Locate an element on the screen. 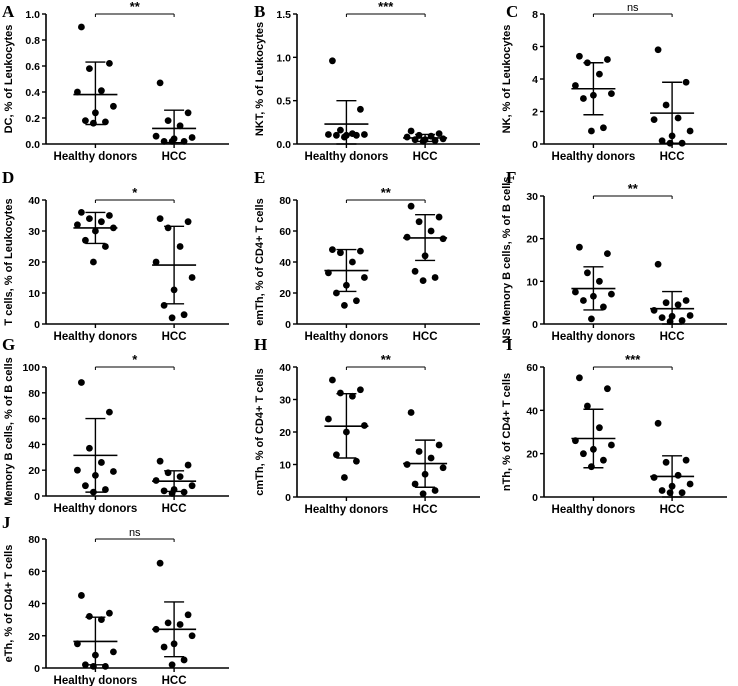 The image size is (738, 686). panel-letter: F is located at coordinates (511, 177).